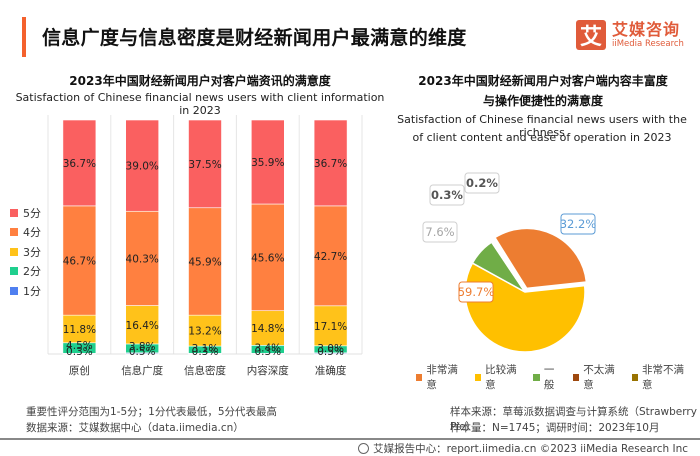 This screenshot has width=700, height=456. I want to click on pie-data-label: 0.2%, so click(482, 183).